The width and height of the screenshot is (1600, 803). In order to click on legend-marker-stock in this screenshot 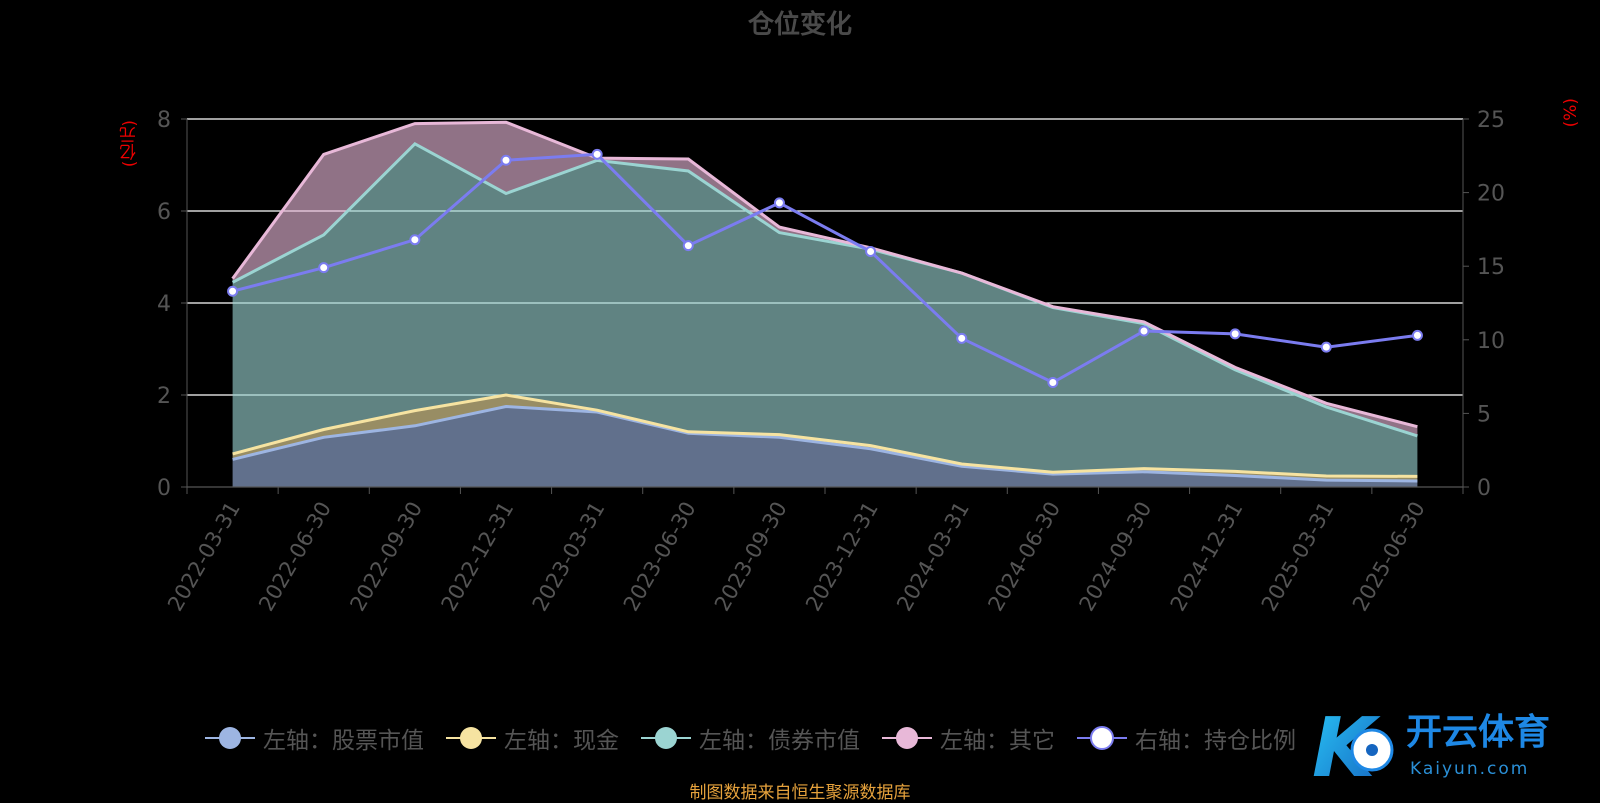, I will do `click(230, 738)`.